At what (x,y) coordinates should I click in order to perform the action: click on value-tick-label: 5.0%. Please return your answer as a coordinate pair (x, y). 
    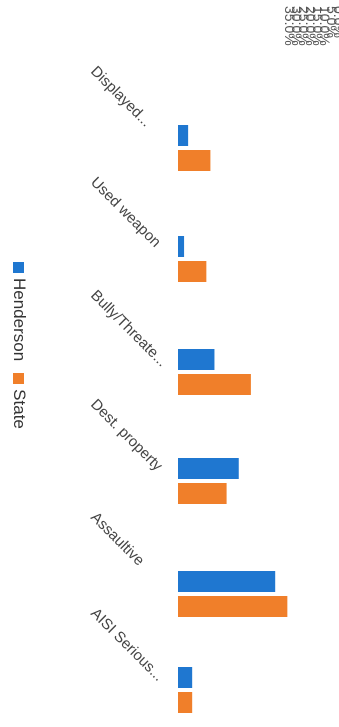
    Looking at the image, I should click on (331, 22).